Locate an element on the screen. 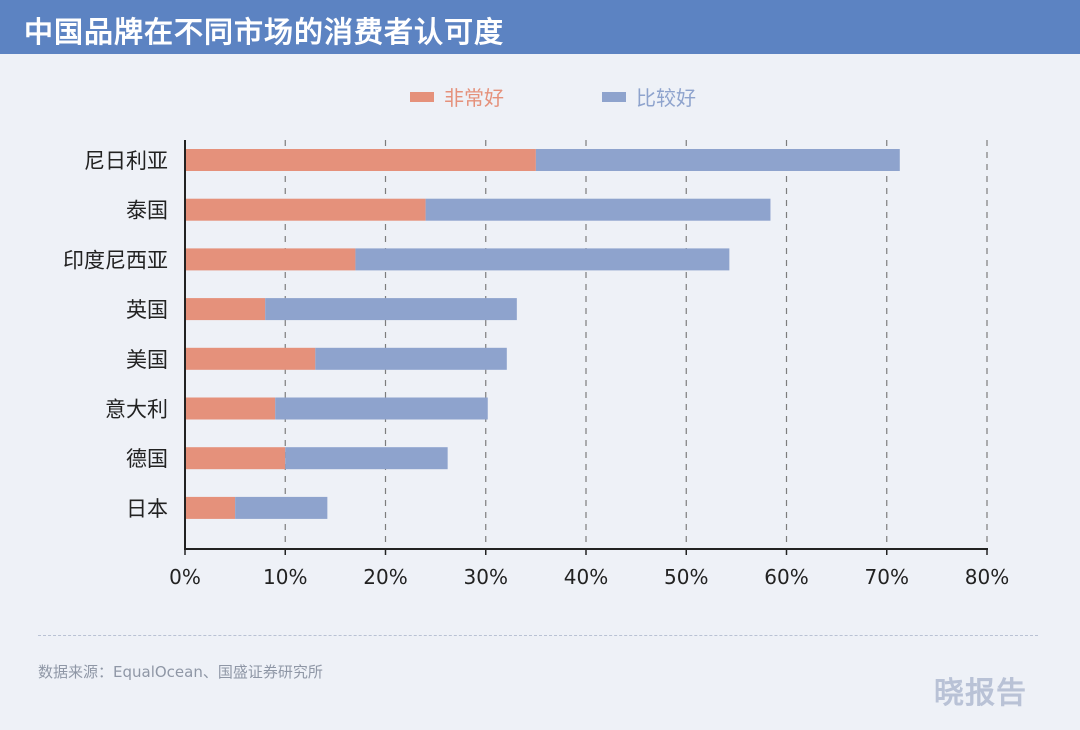 Image resolution: width=1080 pixels, height=730 pixels. category-label: 德国 is located at coordinates (147, 459).